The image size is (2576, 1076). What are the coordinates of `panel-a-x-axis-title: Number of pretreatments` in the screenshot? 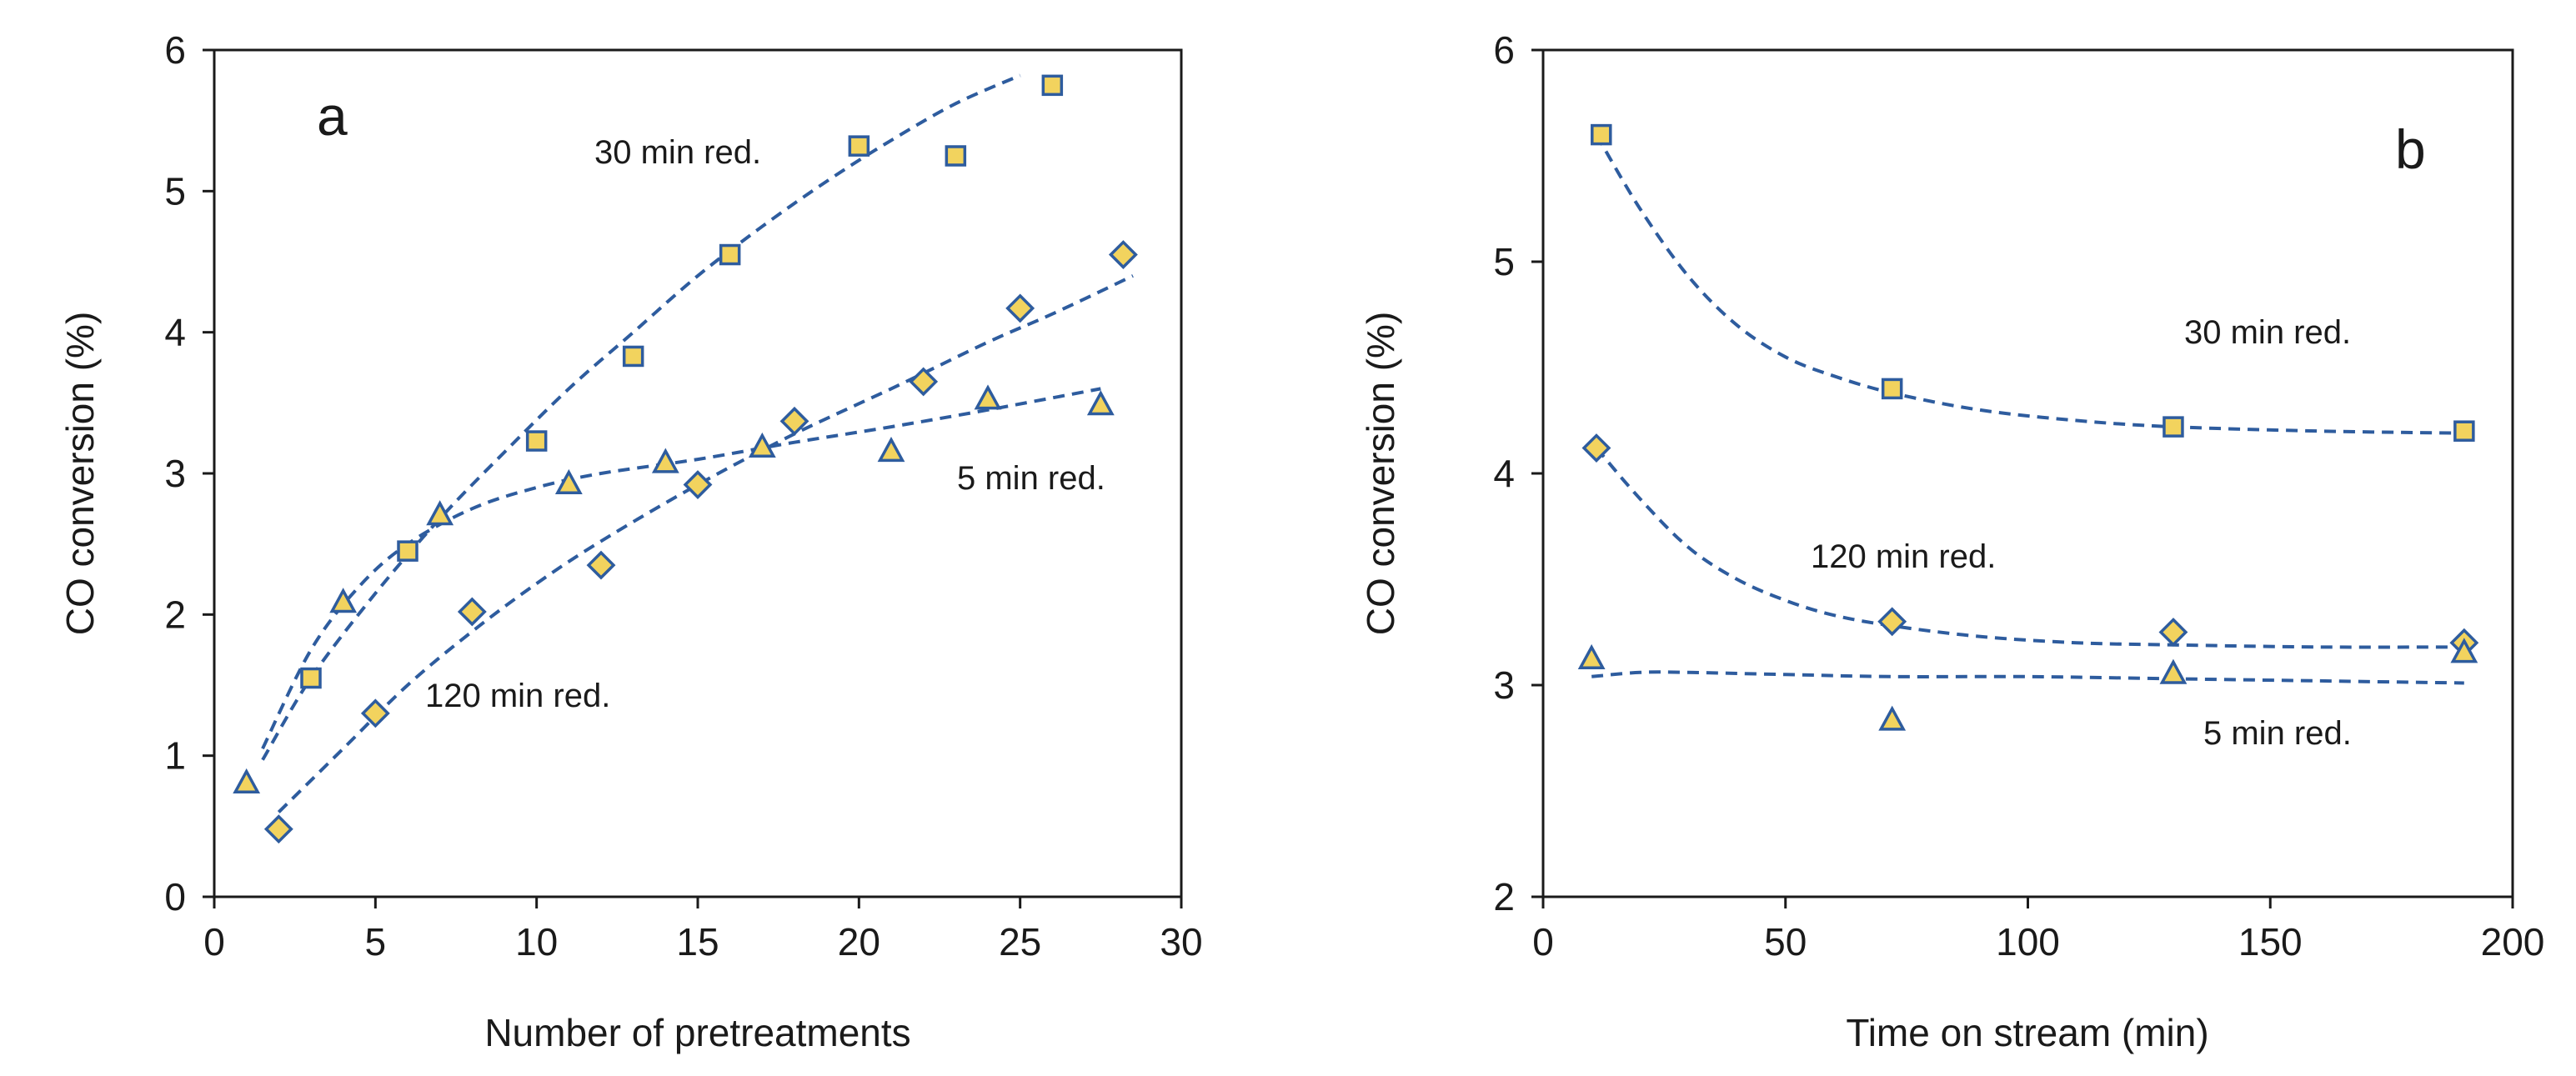 It's located at (697, 1033).